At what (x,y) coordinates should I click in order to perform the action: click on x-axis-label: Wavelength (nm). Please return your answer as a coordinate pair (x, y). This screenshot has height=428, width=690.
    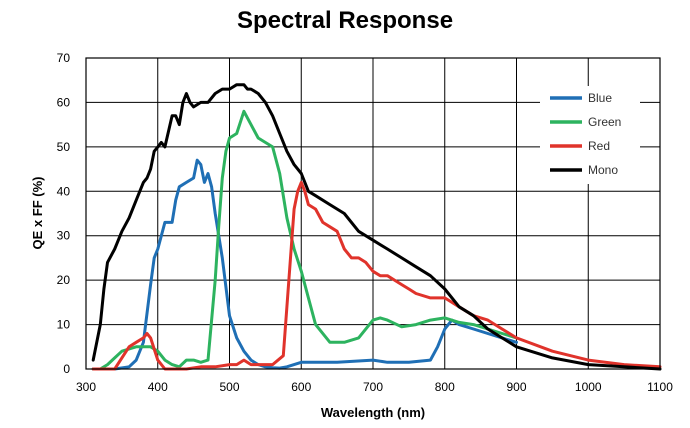
    Looking at the image, I should click on (373, 412).